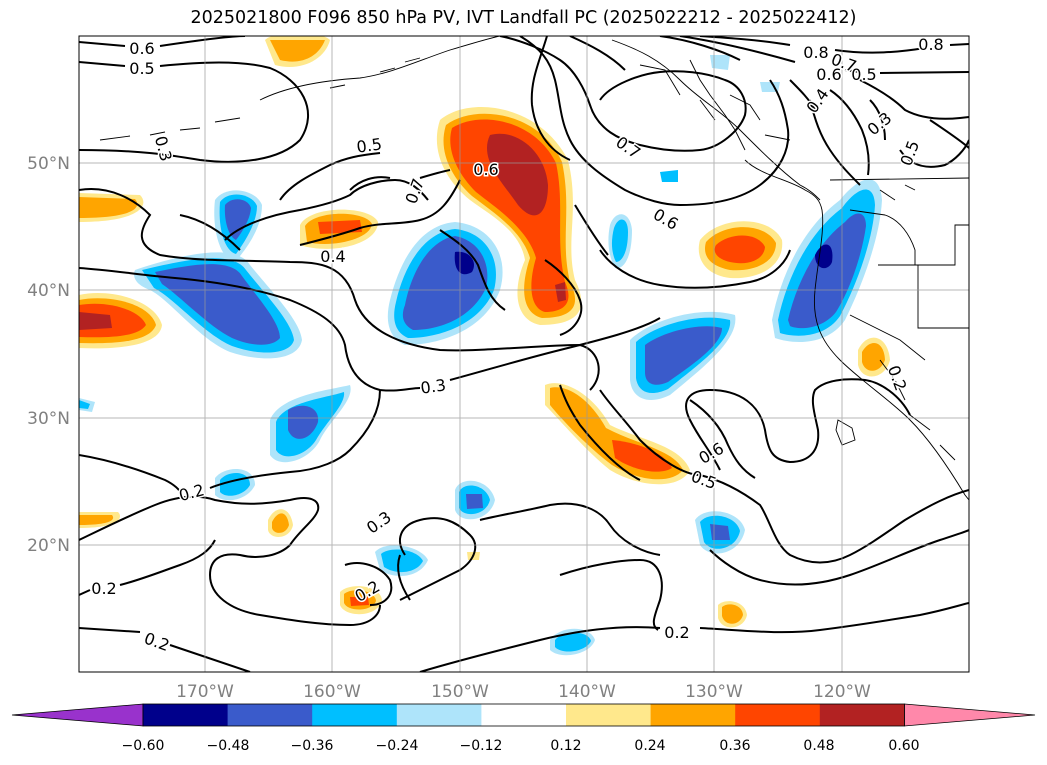 The width and height of the screenshot is (1047, 765). What do you see at coordinates (143, 746) in the screenshot?
I see `colorbar-tick: −0.60` at bounding box center [143, 746].